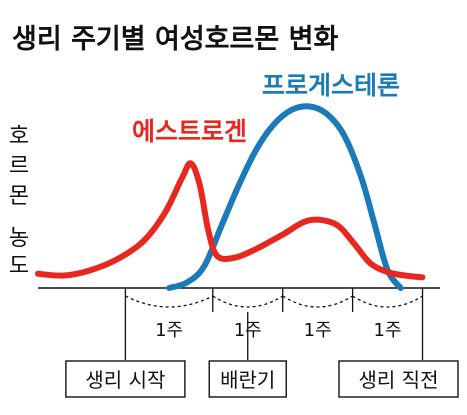  I want to click on marker-label: 생리 시작, so click(125, 380).